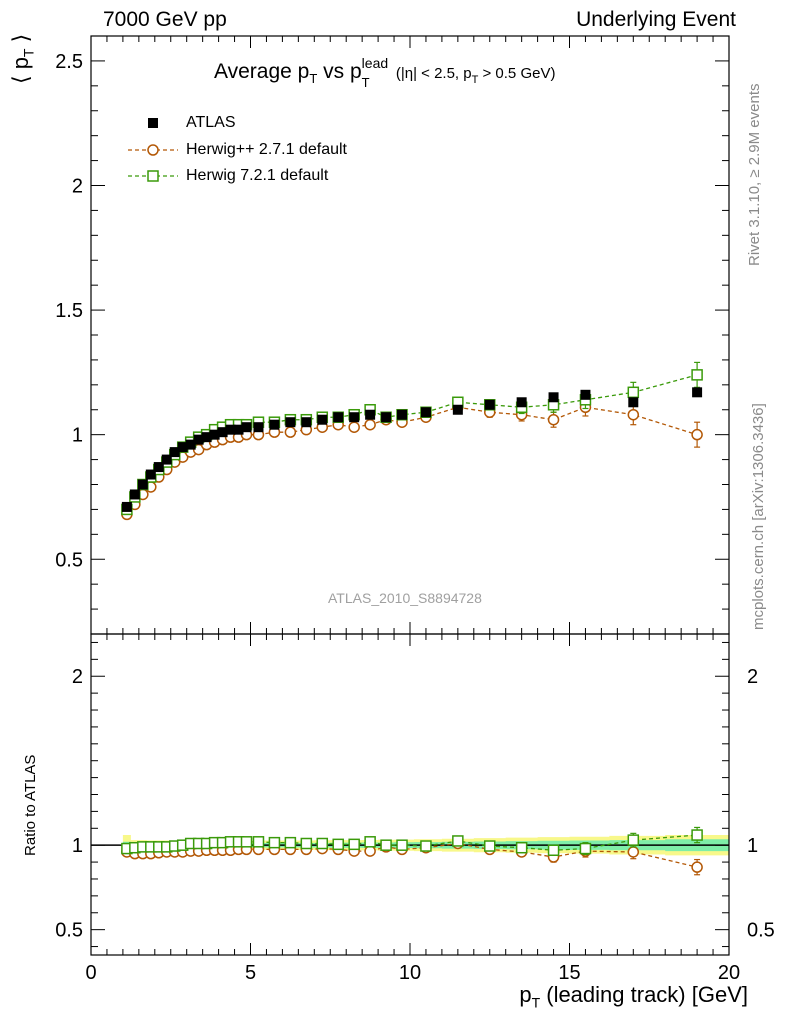 This screenshot has width=786, height=1024. Describe the element at coordinates (77, 677) in the screenshot. I see `ratio-y-tick-label: 2` at that location.